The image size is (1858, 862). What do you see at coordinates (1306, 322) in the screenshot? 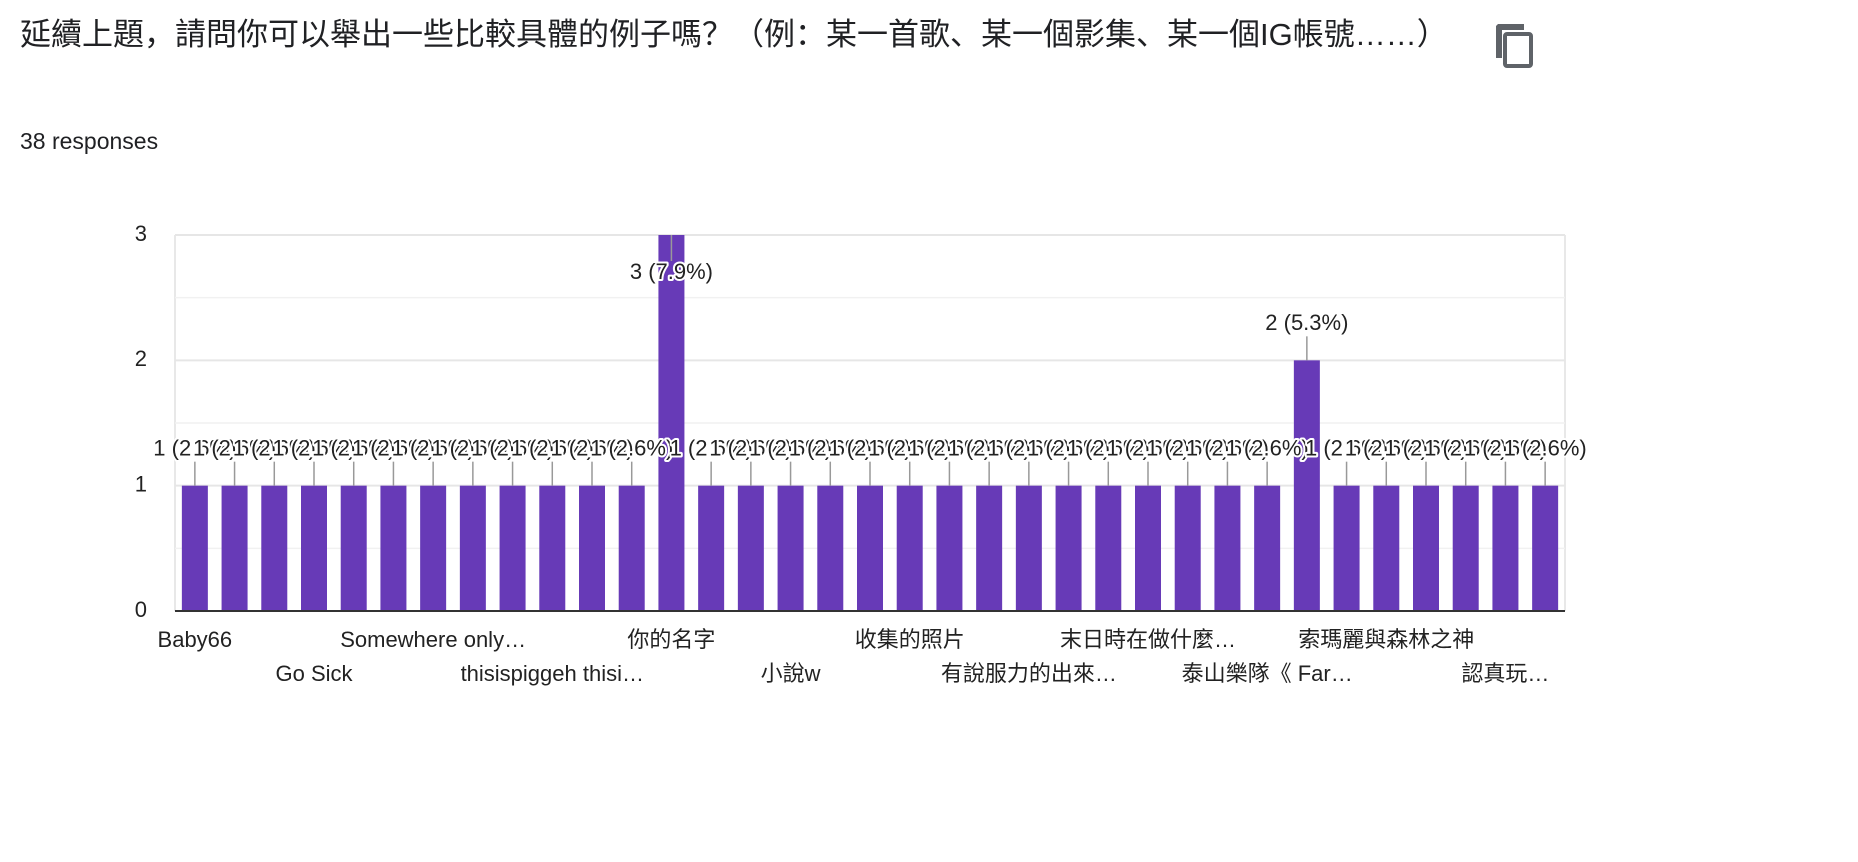
I see `value-label: 2 (5.3%)` at bounding box center [1306, 322].